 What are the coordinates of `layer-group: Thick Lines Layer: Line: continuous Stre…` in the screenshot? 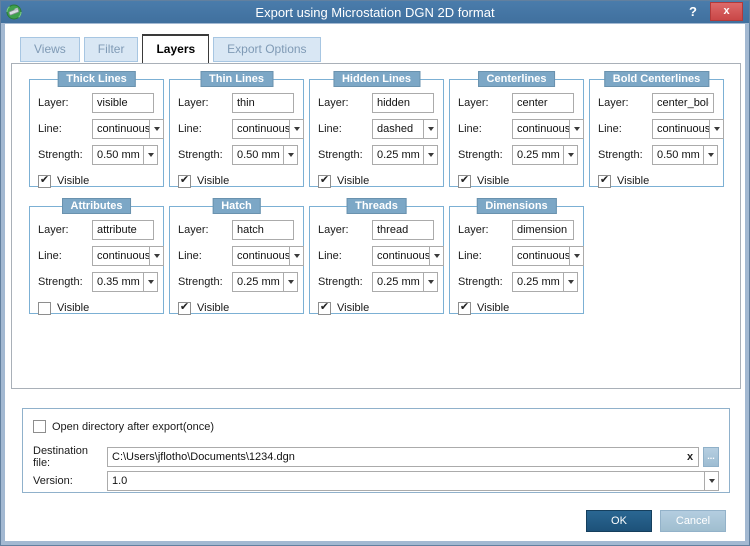 It's located at (96, 129).